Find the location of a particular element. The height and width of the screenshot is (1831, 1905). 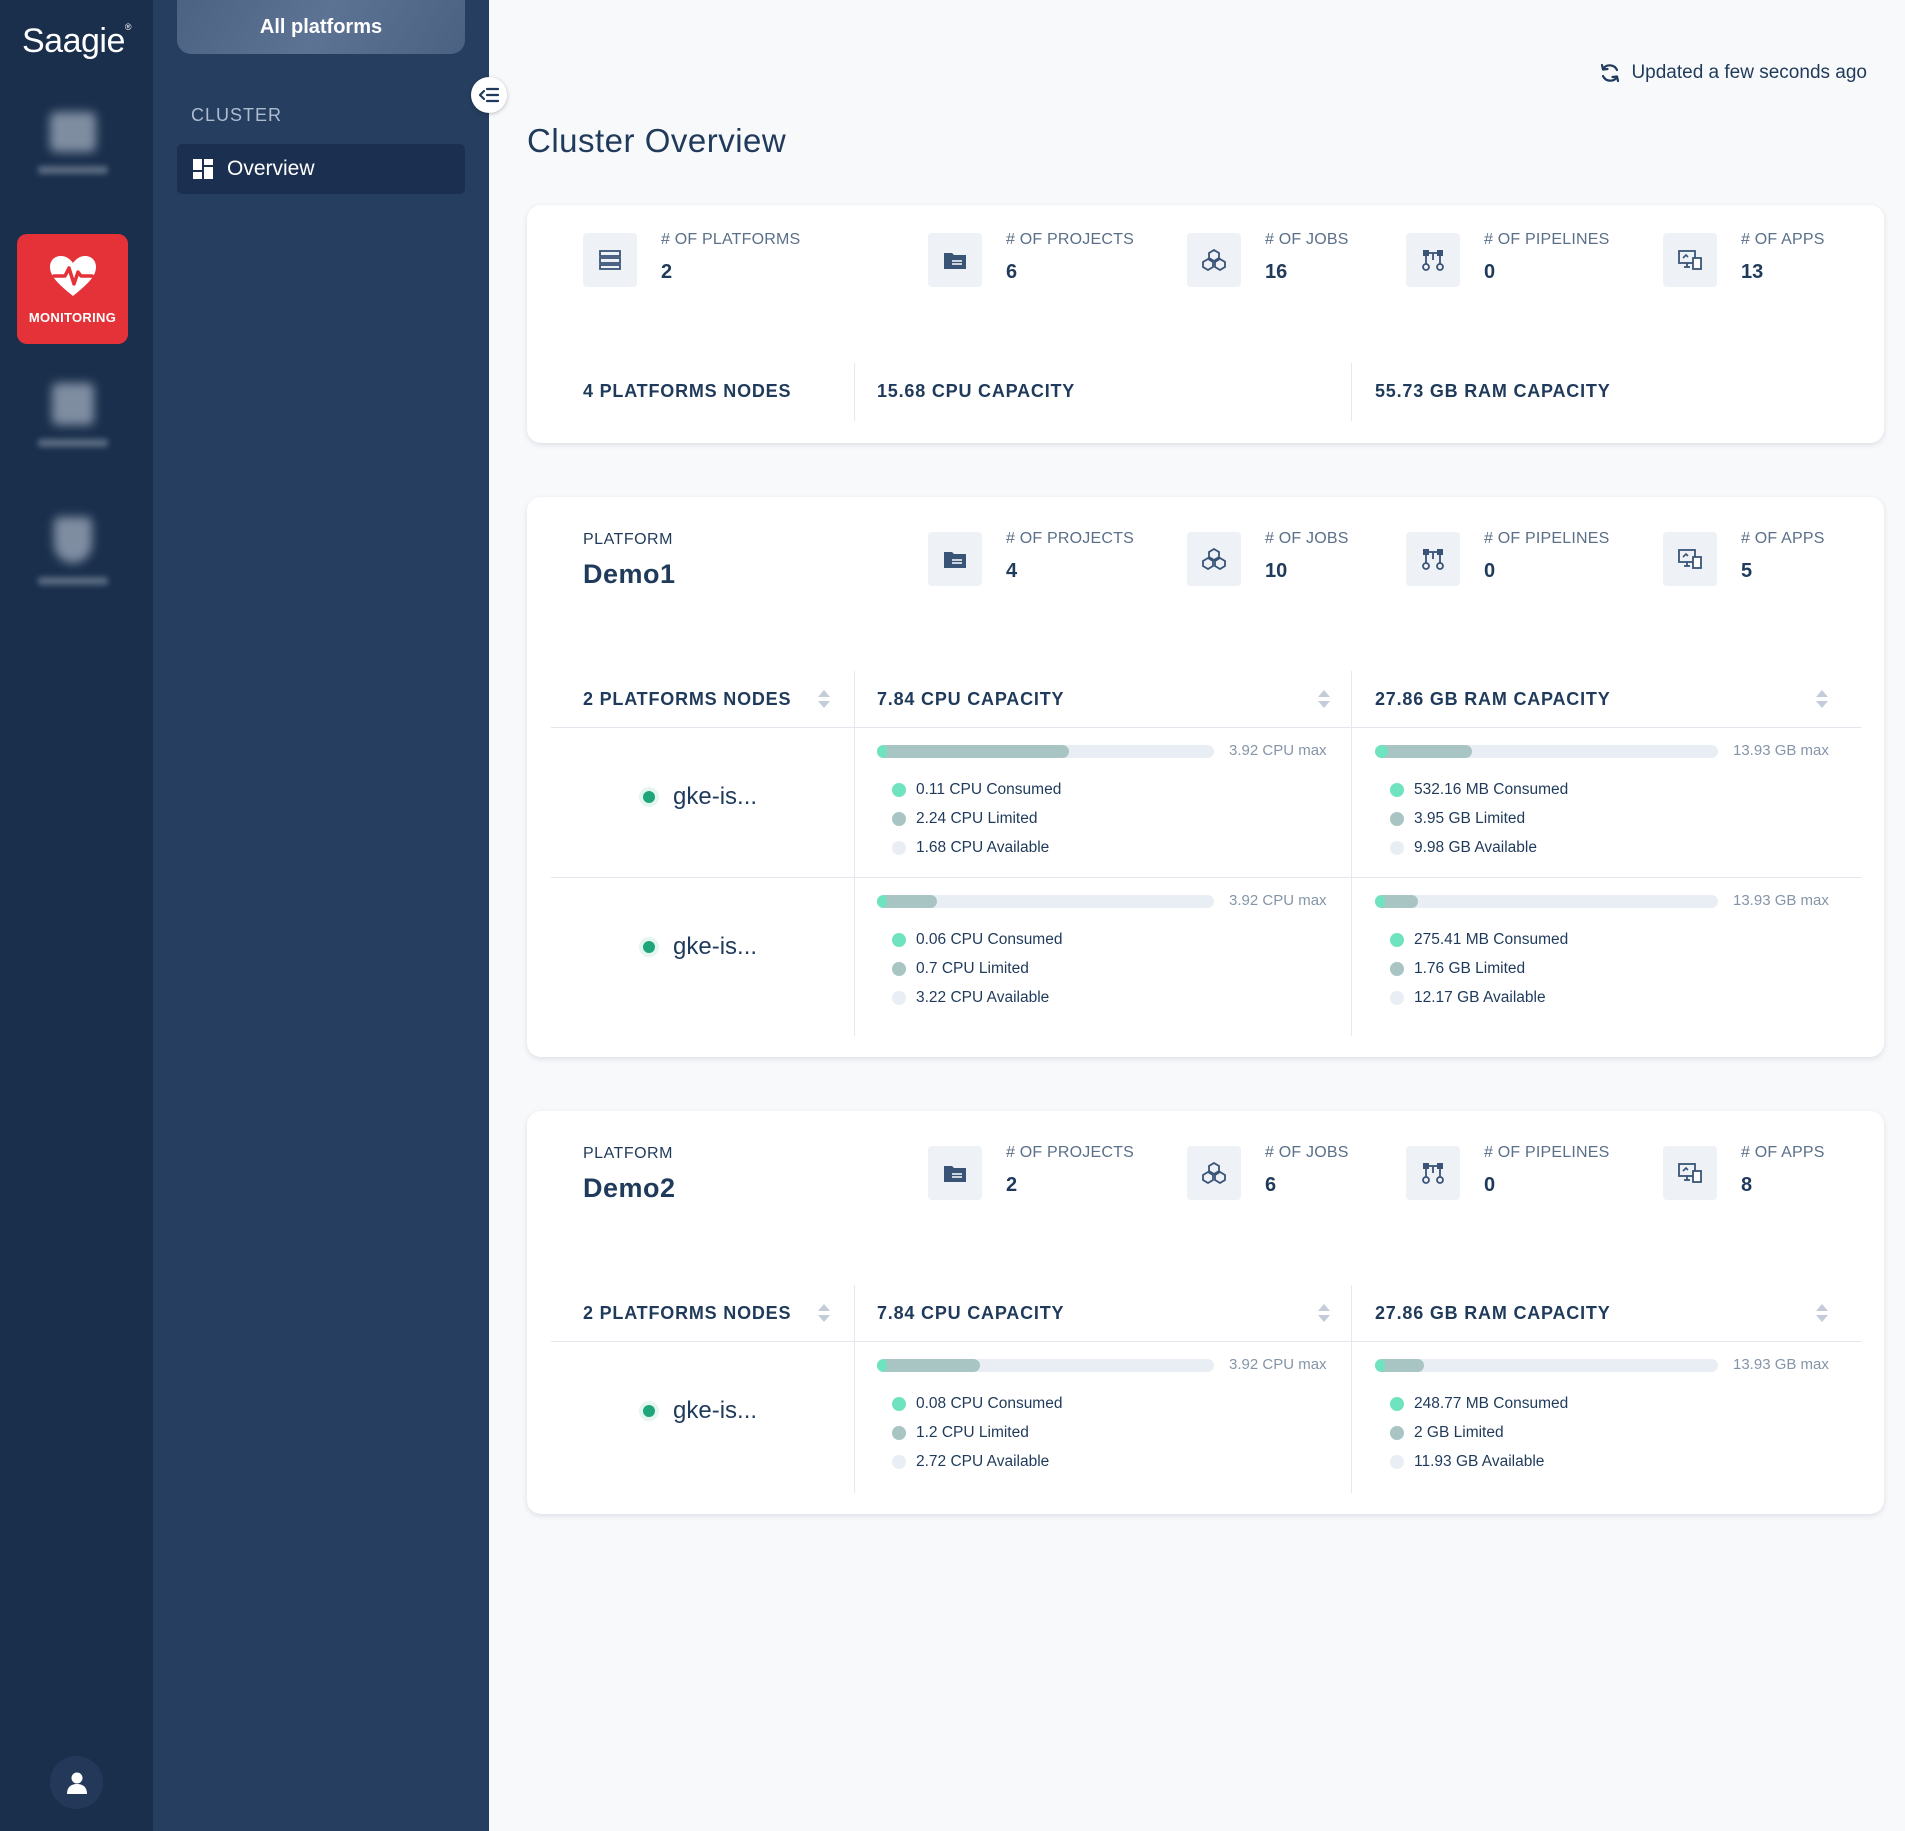

shield-icon is located at coordinates (72, 540).